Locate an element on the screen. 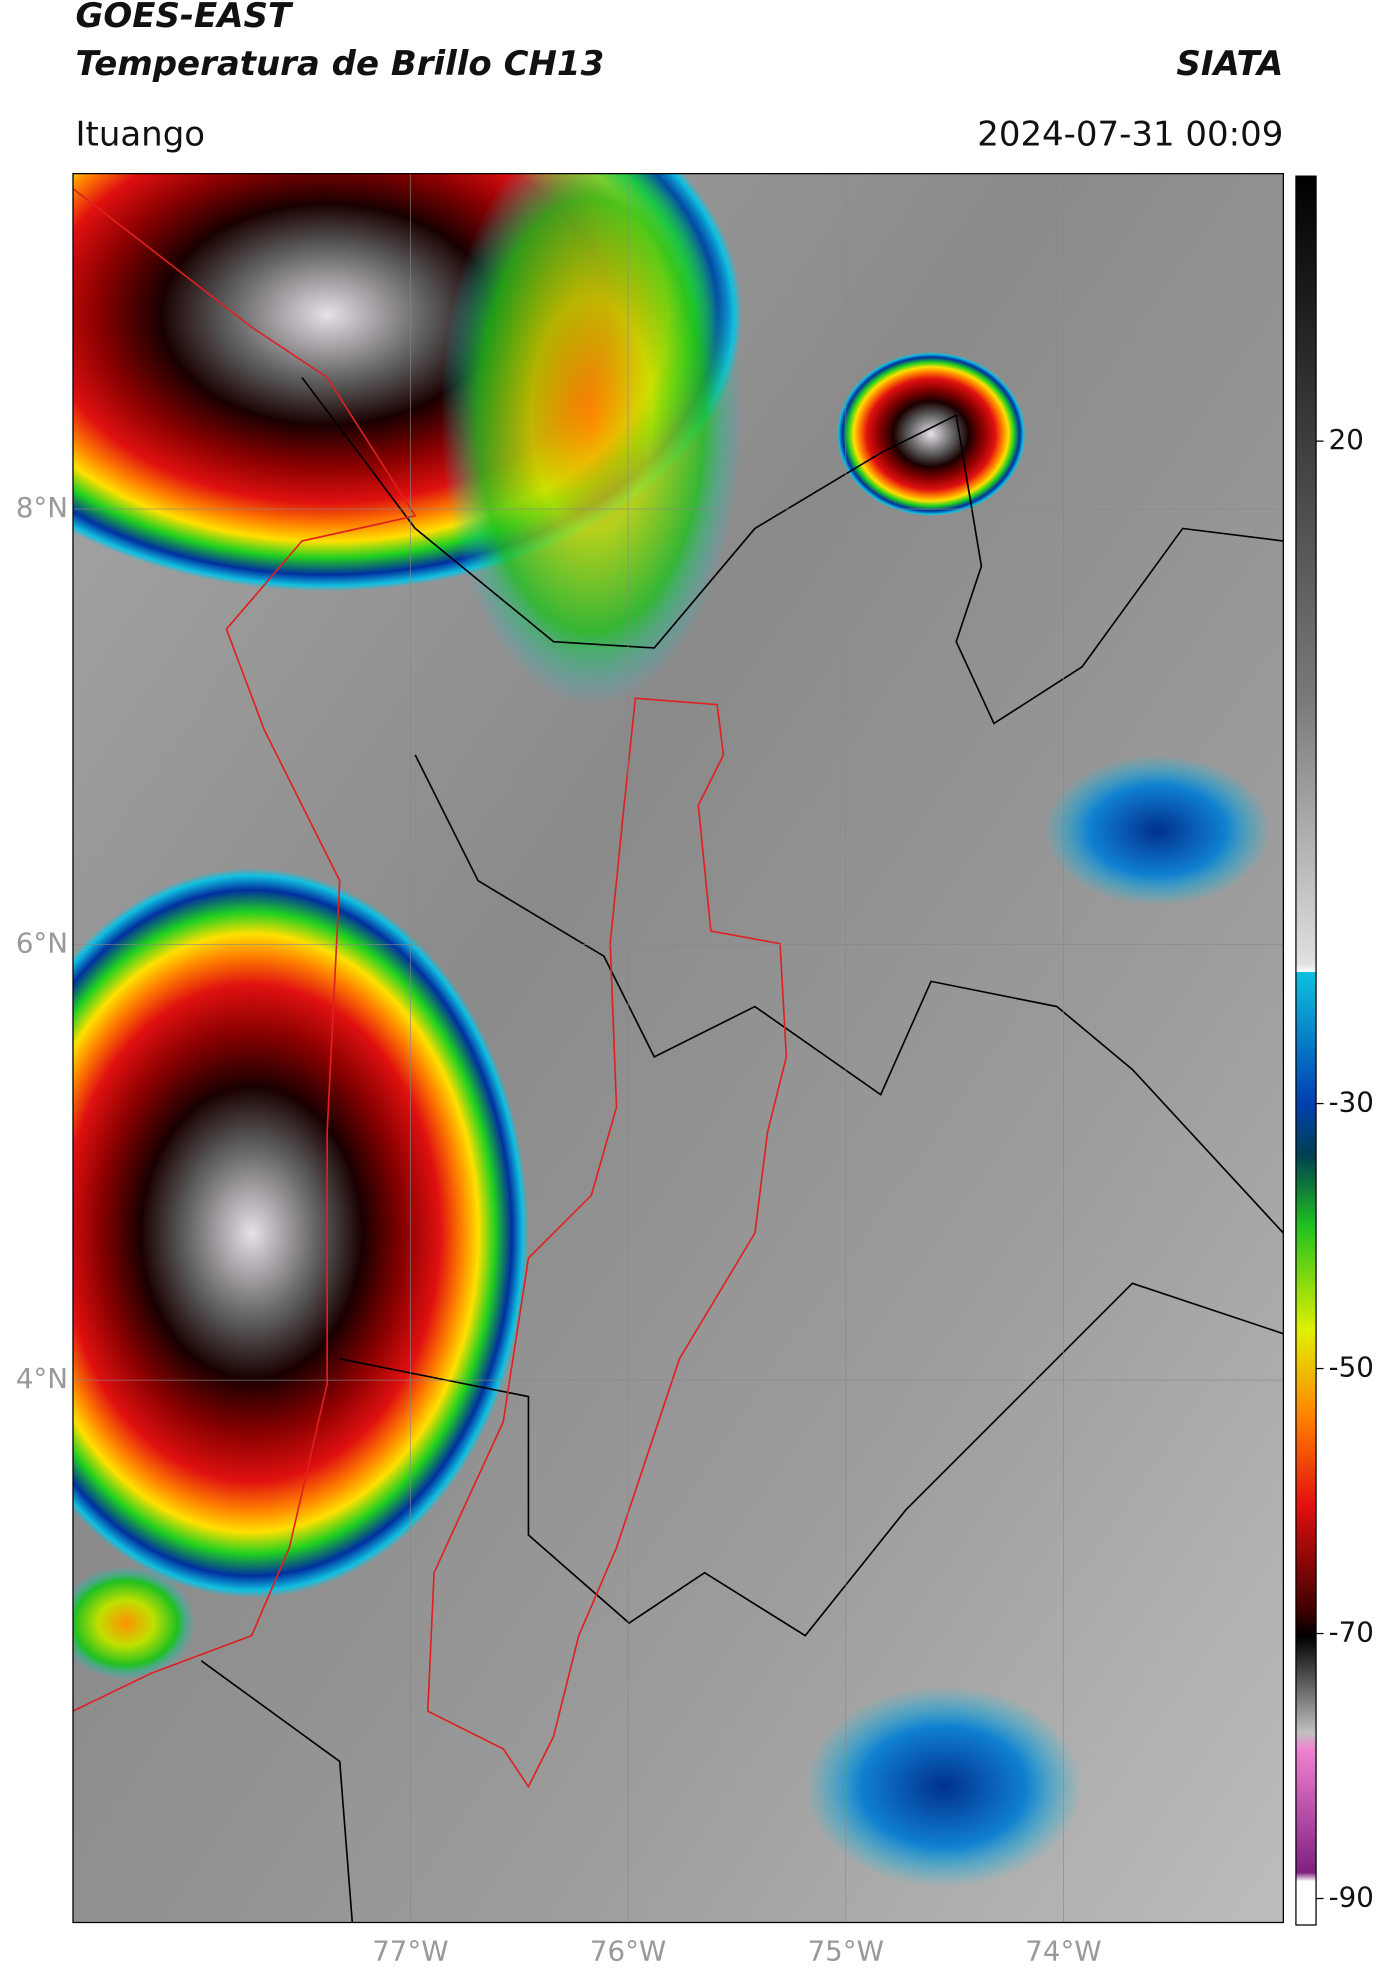 This screenshot has height=1981, width=1384. location: Ituango is located at coordinates (140, 134).